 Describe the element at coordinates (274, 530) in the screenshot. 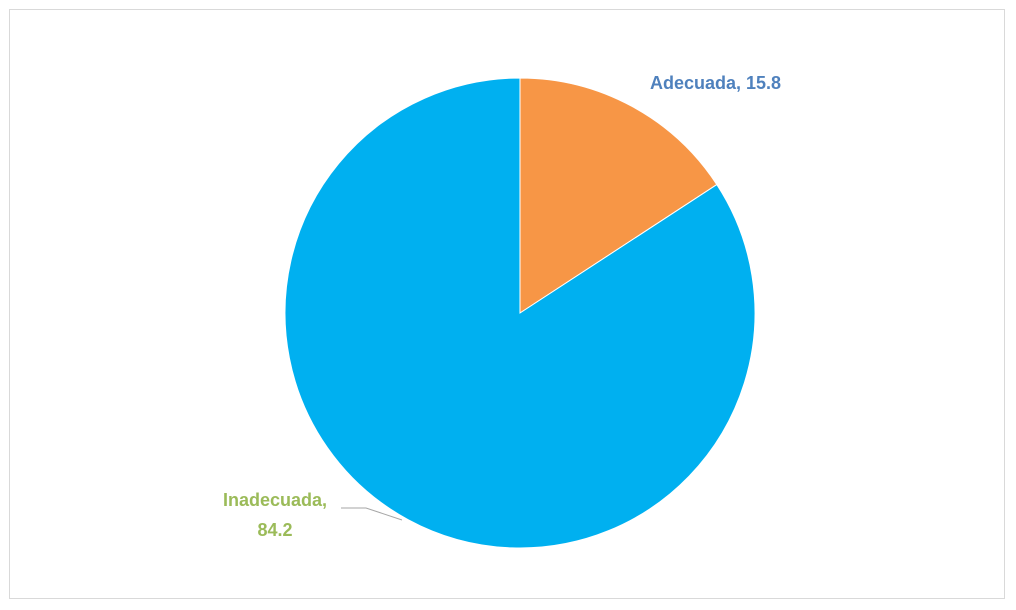

I see `label-inadecuada-value: 84.2` at that location.